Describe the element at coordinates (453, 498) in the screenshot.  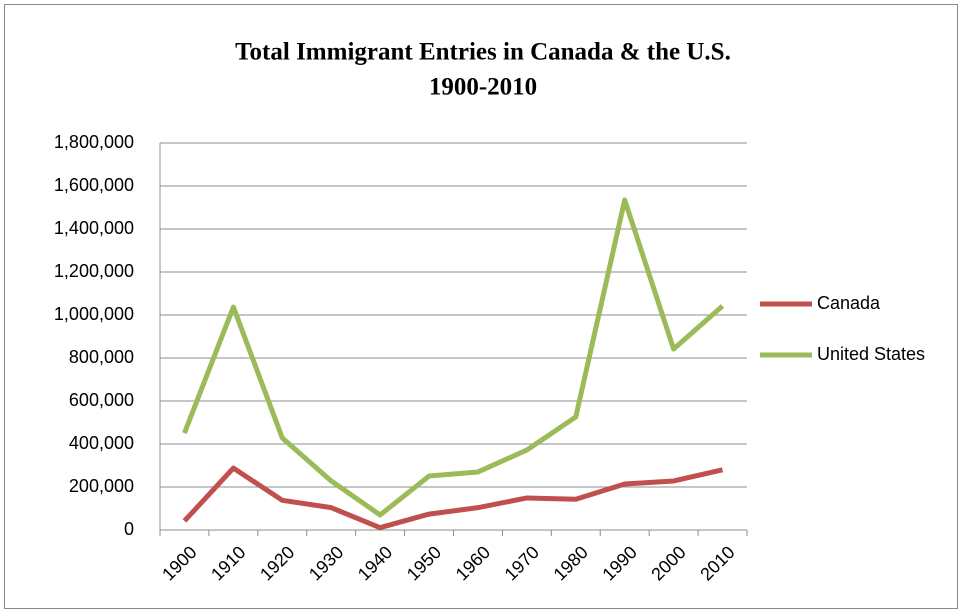
I see `line-series` at that location.